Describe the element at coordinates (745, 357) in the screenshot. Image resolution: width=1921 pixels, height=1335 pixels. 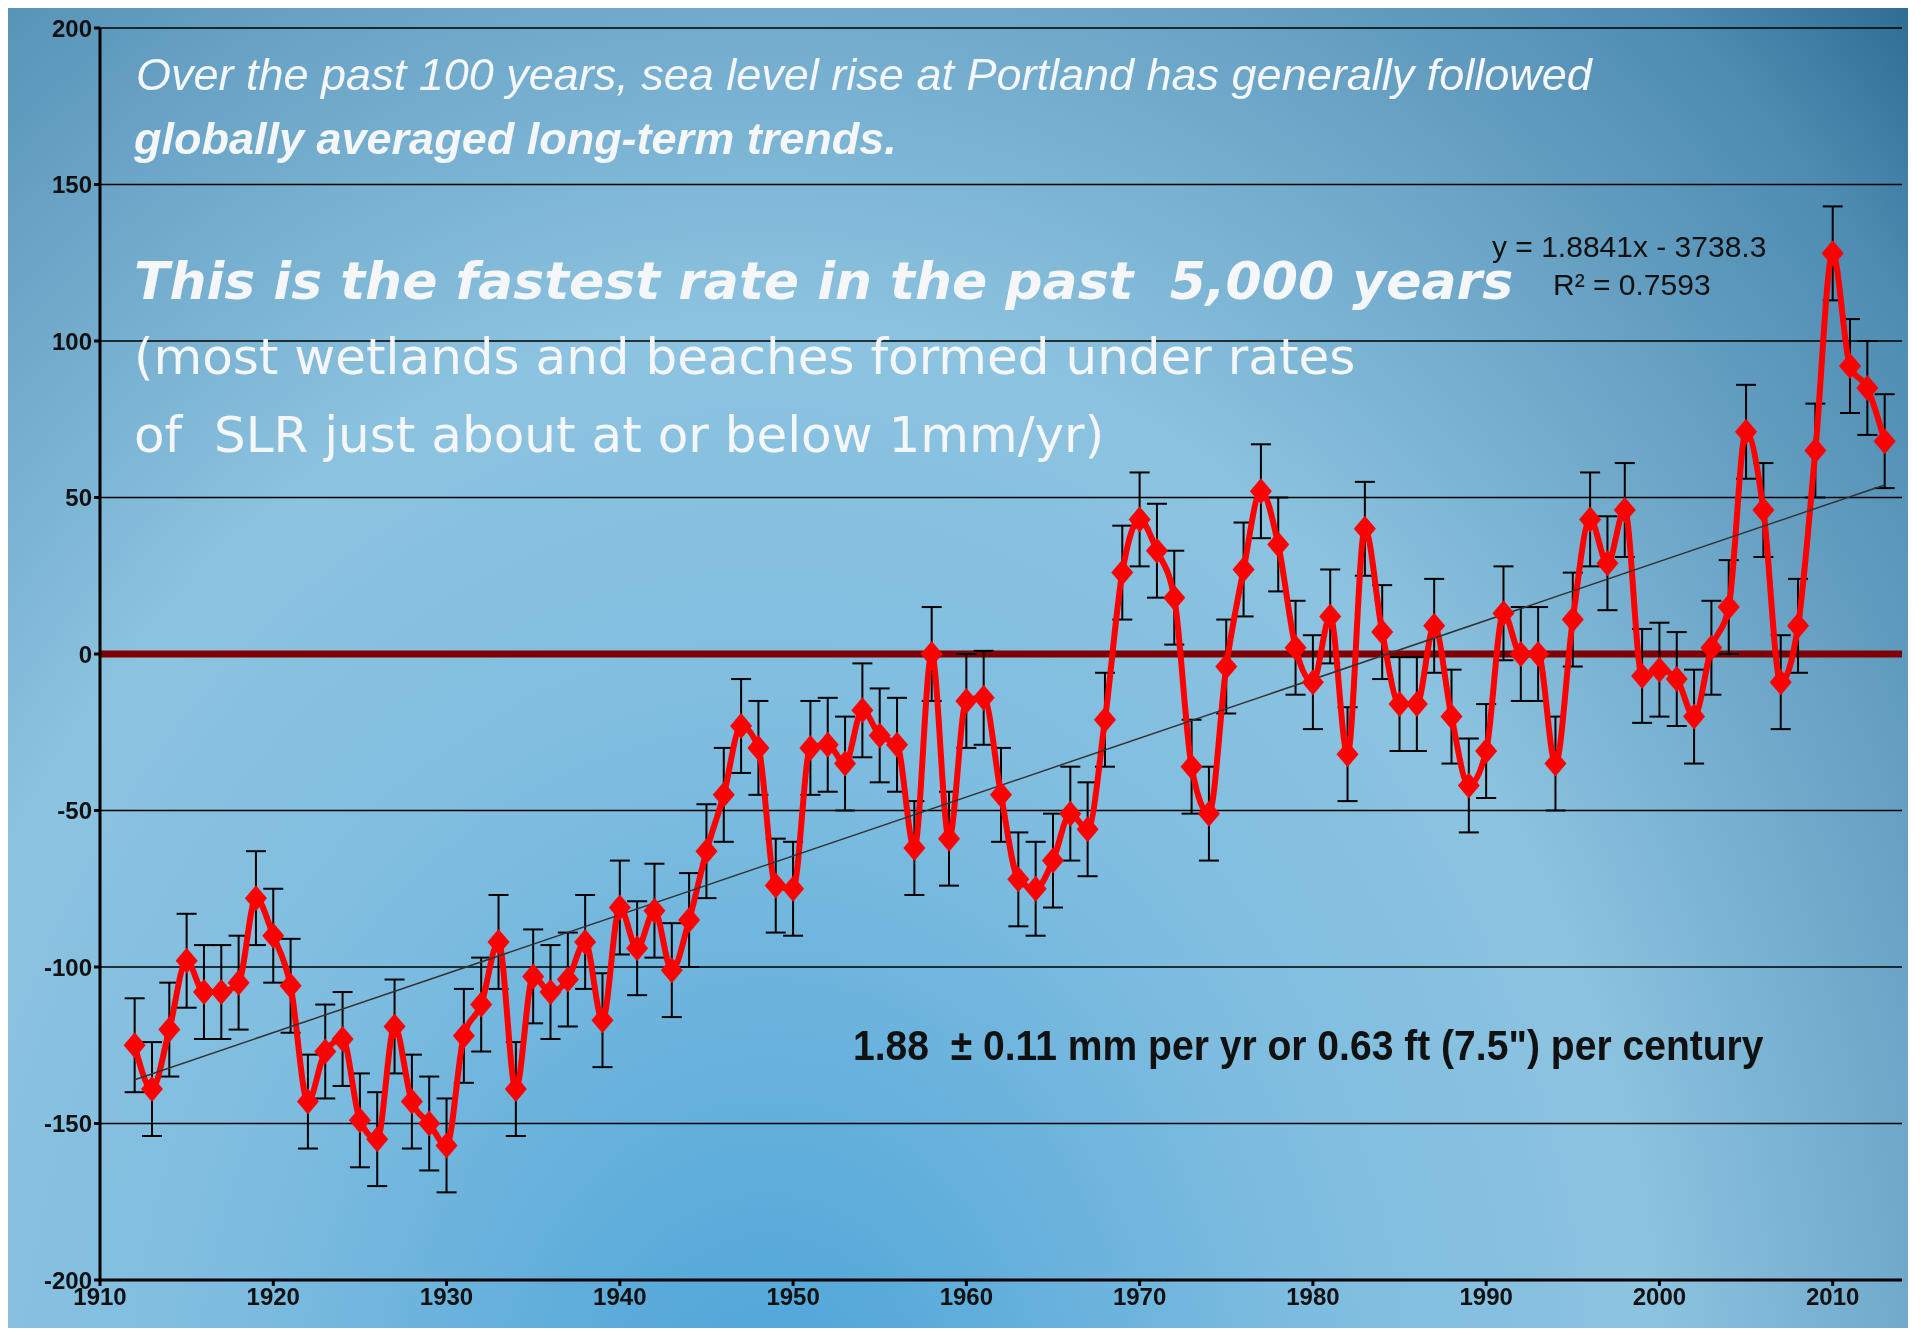
I see `annotation: (most wetlands and beaches formed under rates` at that location.